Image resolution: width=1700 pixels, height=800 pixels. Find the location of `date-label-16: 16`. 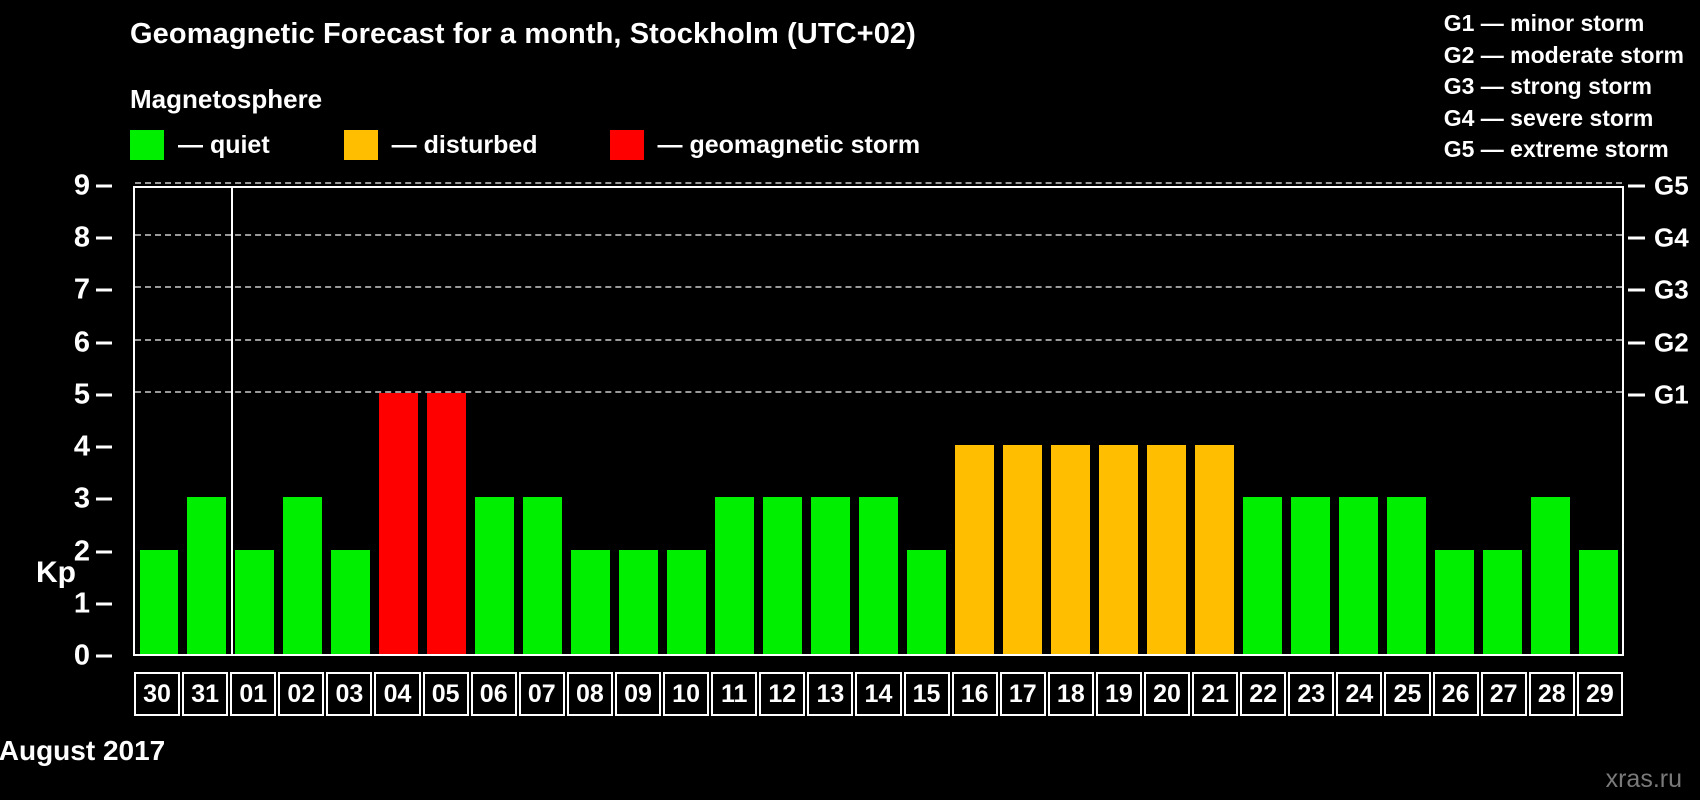

date-label-16: 16 is located at coordinates (974, 694).